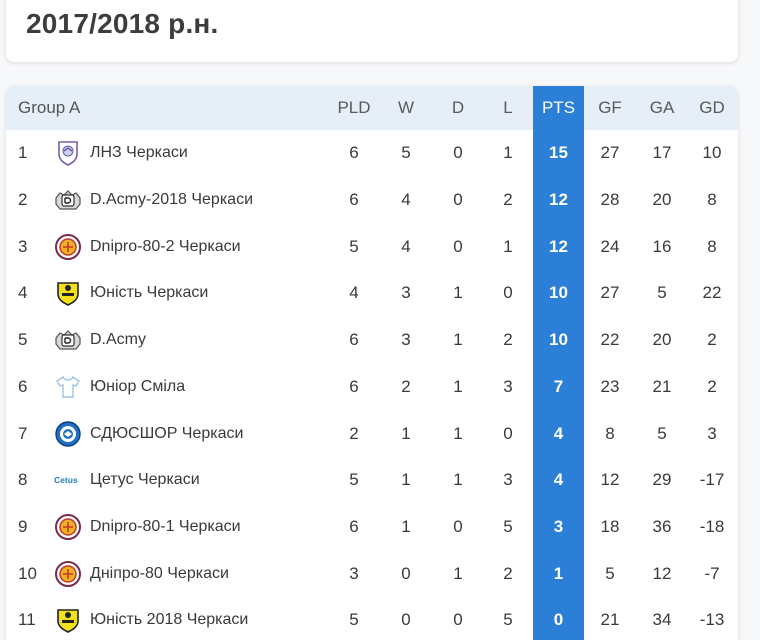 The image size is (760, 640). Describe the element at coordinates (712, 293) in the screenshot. I see `goal-difference-value: 22` at that location.